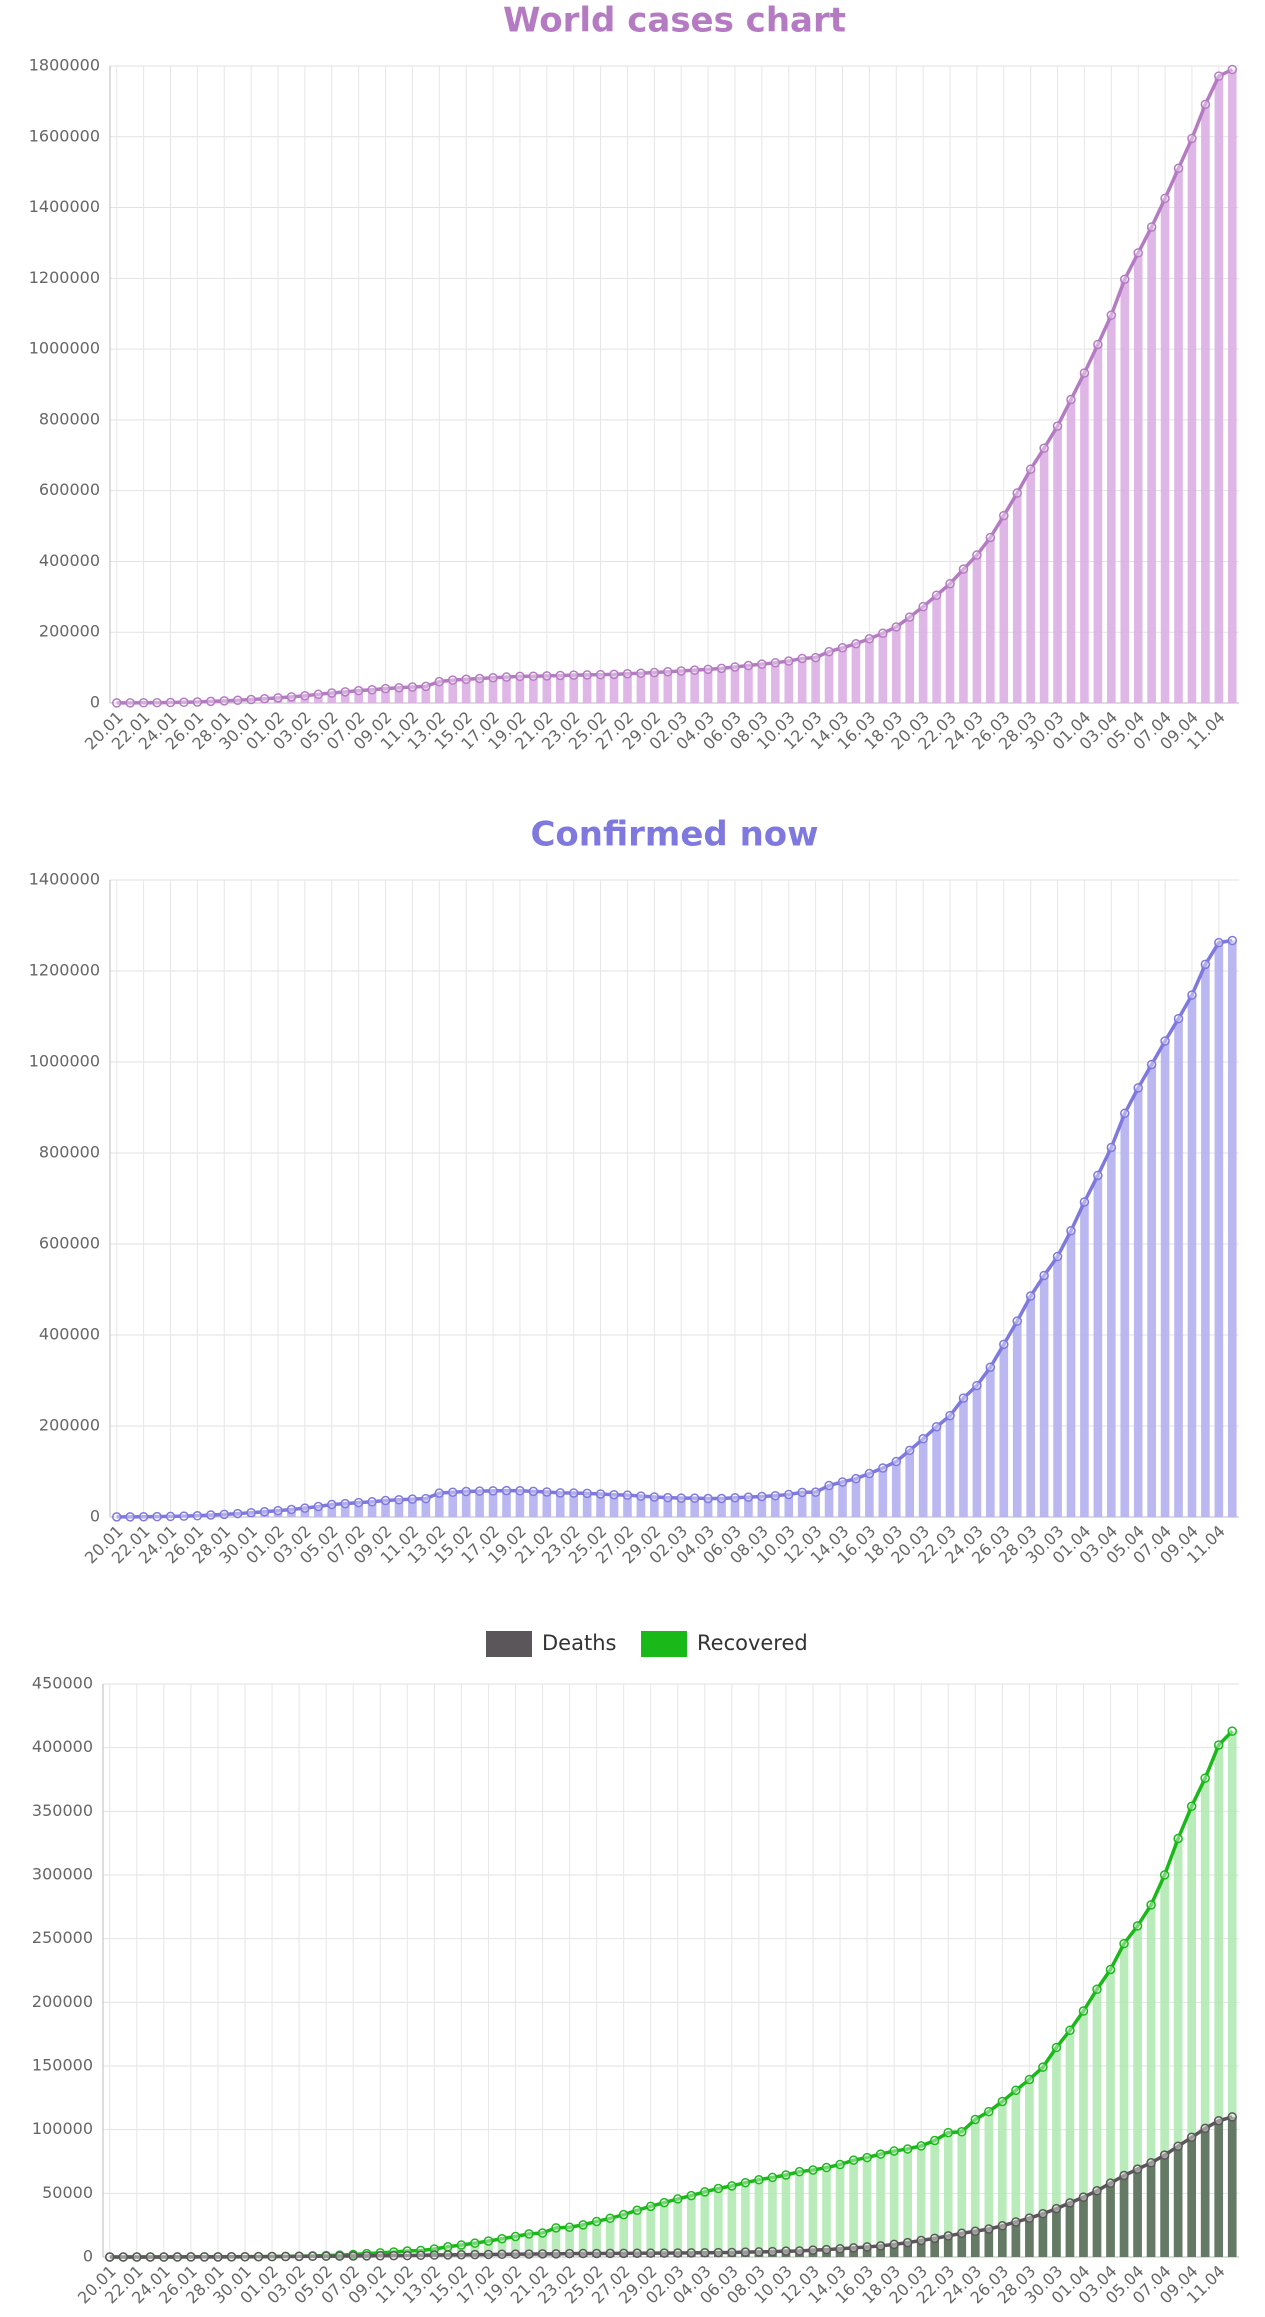 This screenshot has height=2317, width=1265. I want to click on y-tick-label: 800000, so click(69, 418).